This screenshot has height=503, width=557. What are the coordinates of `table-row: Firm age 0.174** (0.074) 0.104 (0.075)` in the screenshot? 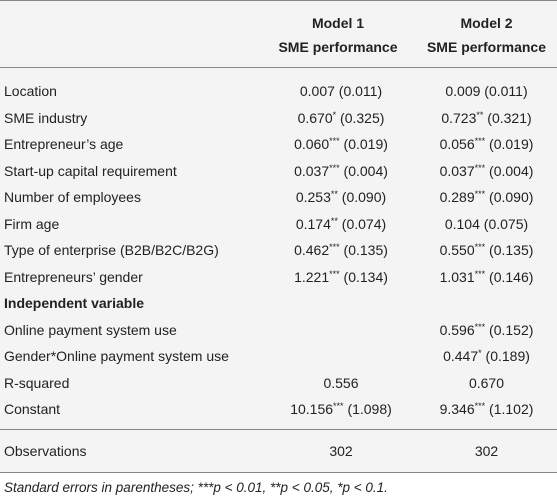 It's located at (278, 224).